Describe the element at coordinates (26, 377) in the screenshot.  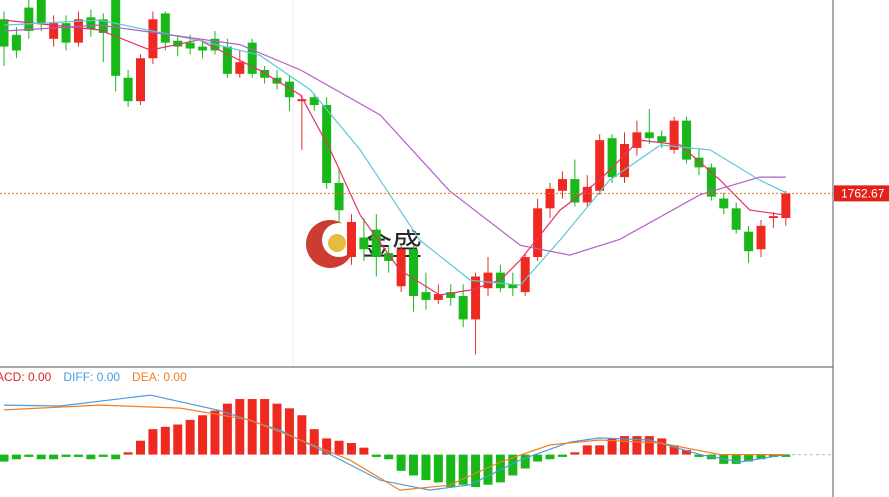
I see `legend-label: MACD: 0.00` at that location.